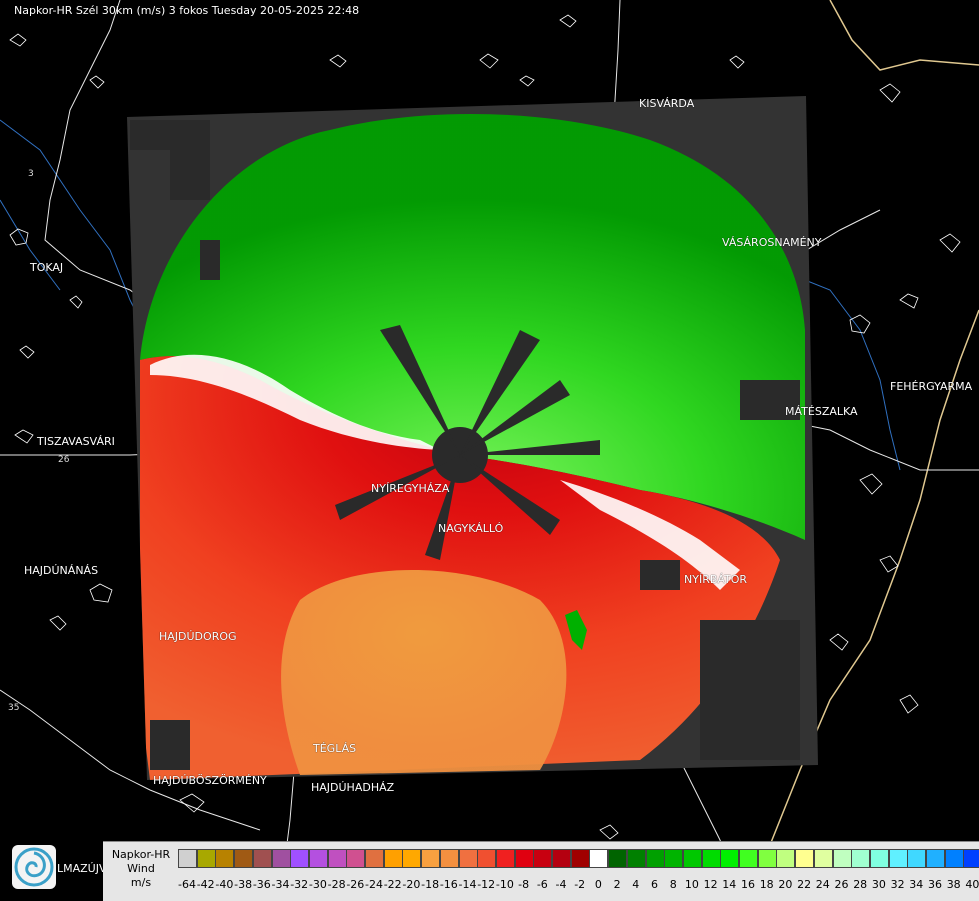 The width and height of the screenshot is (979, 901). What do you see at coordinates (804, 884) in the screenshot?
I see `legend-tick-label: 22` at bounding box center [804, 884].